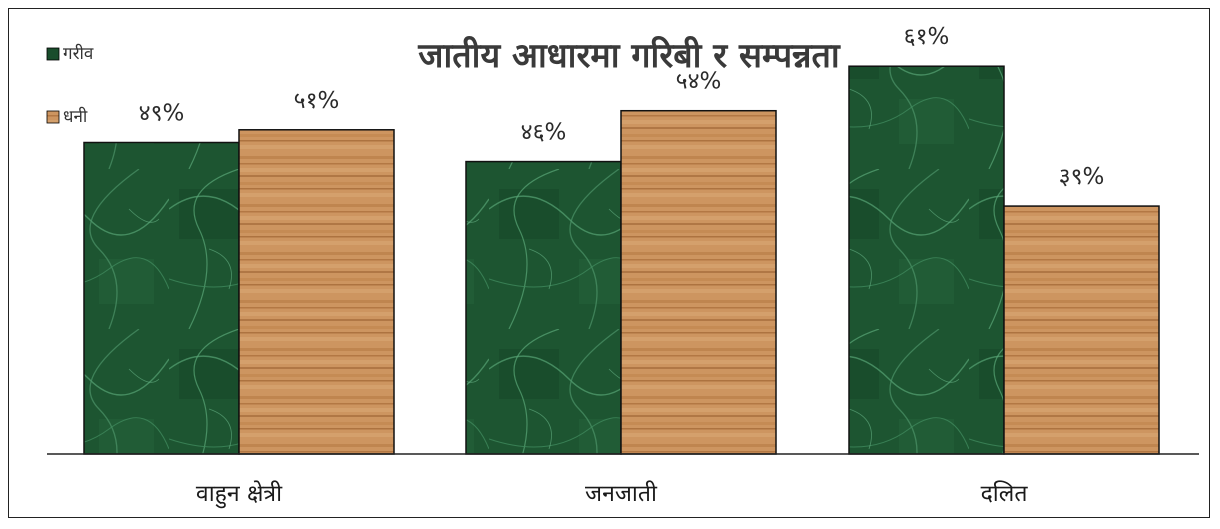 The width and height of the screenshot is (1220, 529). I want to click on legend-swatch-rich, so click(53, 117).